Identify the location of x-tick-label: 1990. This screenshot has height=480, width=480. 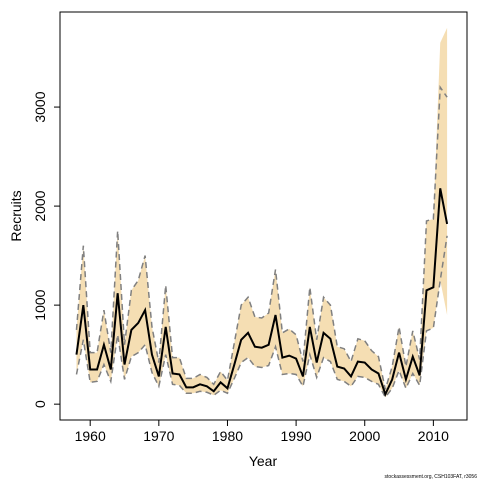
(296, 436).